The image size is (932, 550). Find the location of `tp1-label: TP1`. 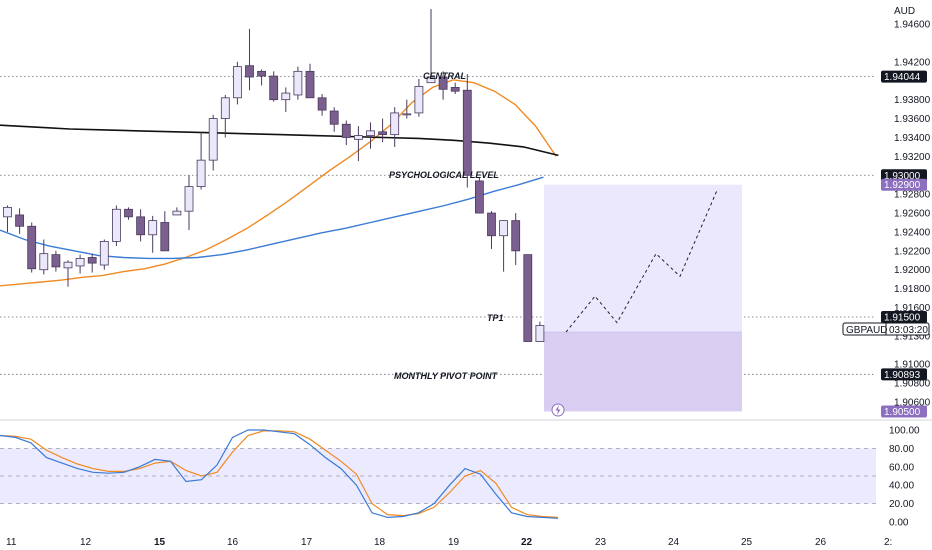

tp1-label: TP1 is located at coordinates (495, 318).